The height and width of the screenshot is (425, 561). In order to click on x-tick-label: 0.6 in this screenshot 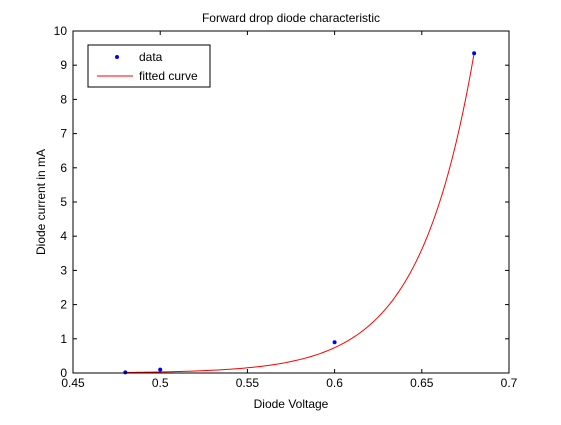, I will do `click(334, 383)`.